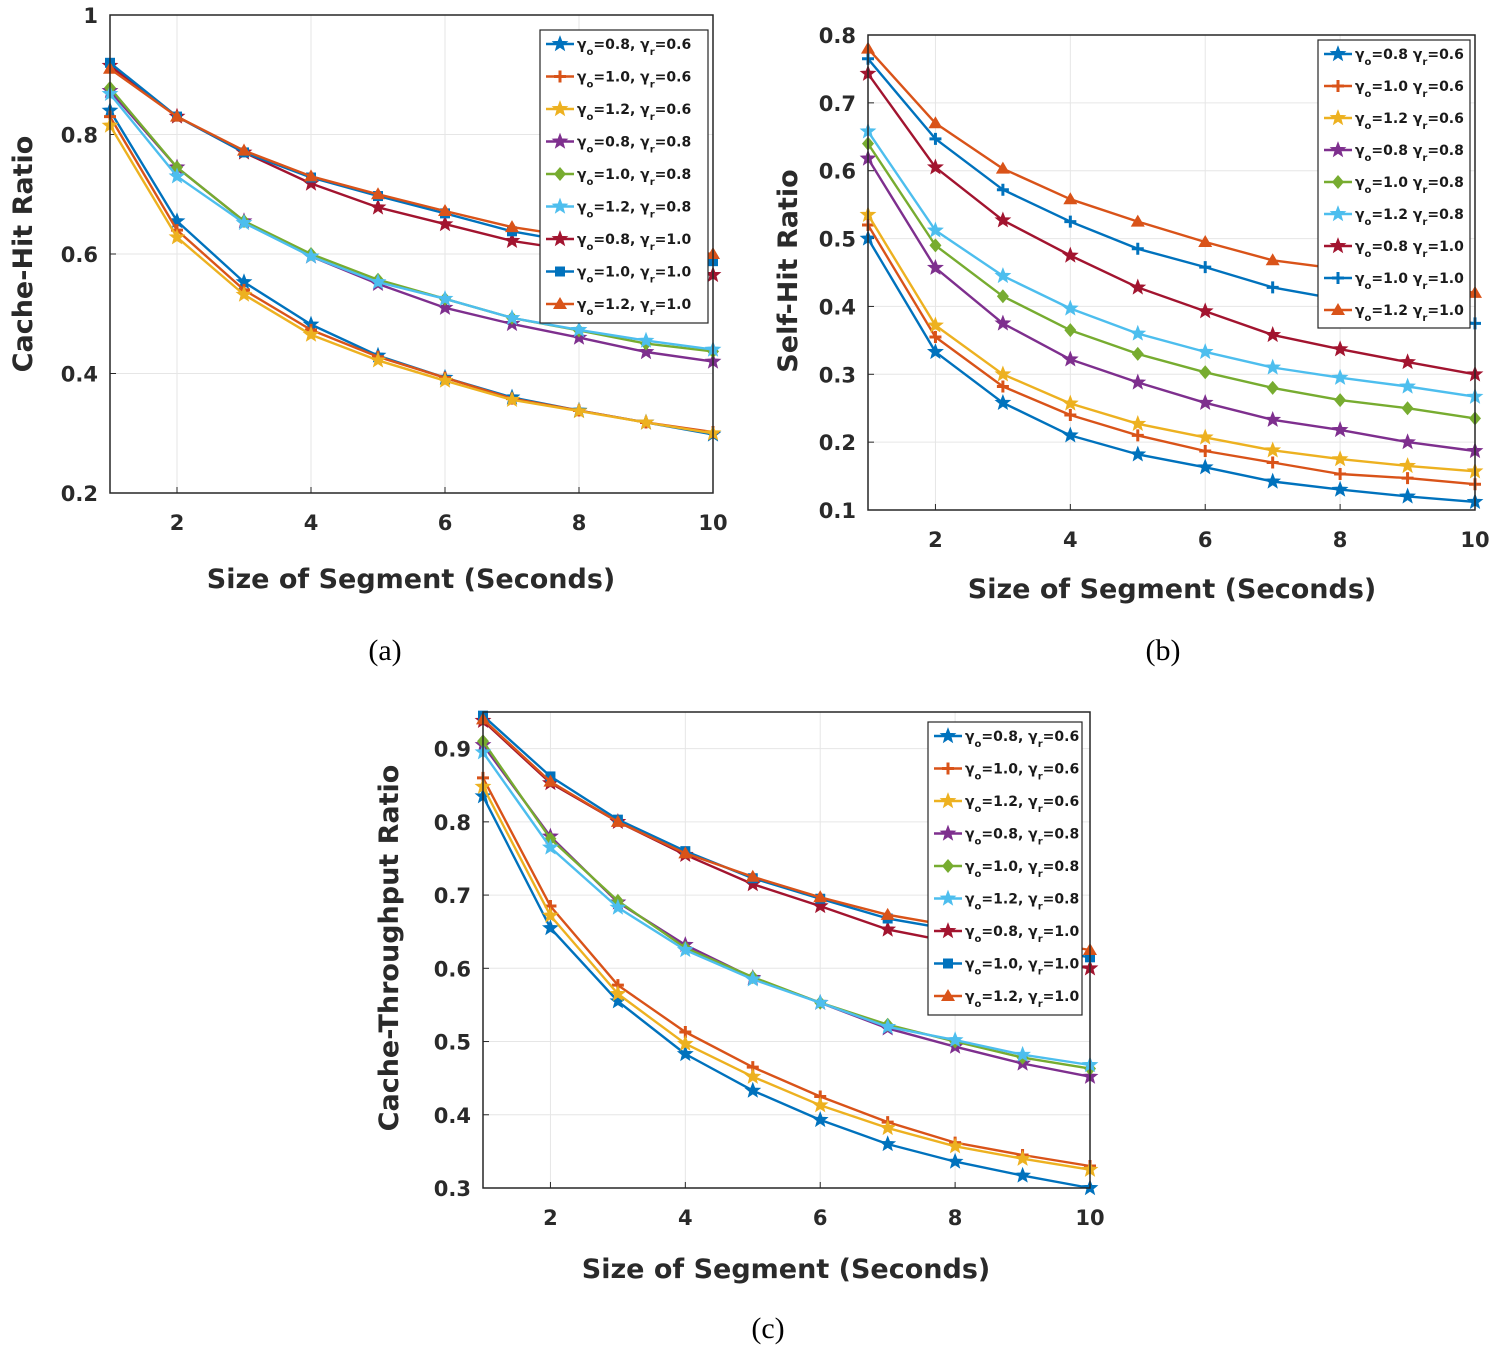 This screenshot has width=1500, height=1370. Describe the element at coordinates (837, 240) in the screenshot. I see `y-tick-label: 0.5` at that location.